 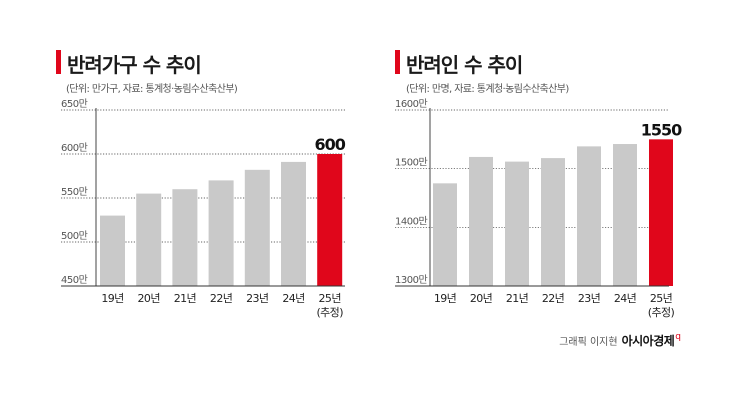 What do you see at coordinates (74, 148) in the screenshot?
I see `y-tick-label: 600만` at bounding box center [74, 148].